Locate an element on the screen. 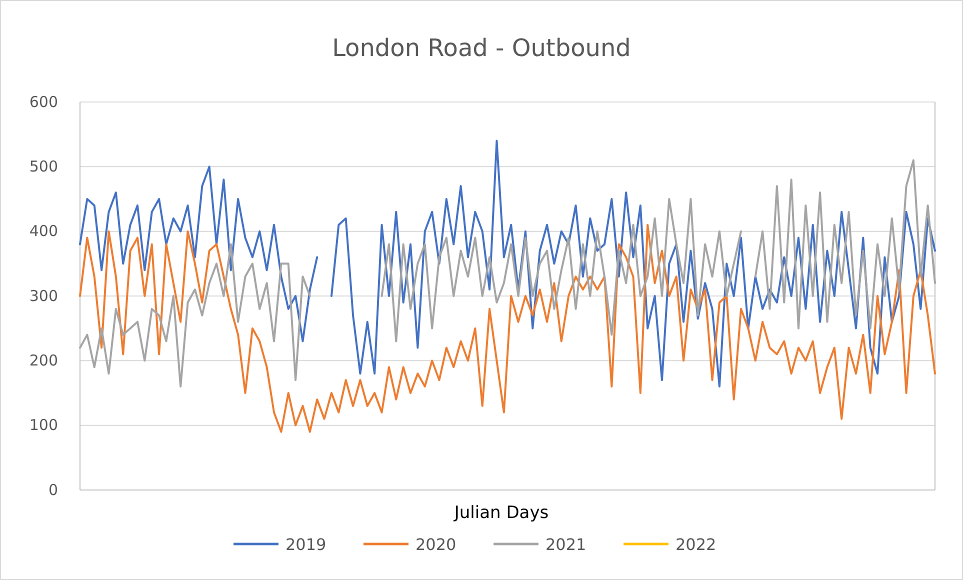 The height and width of the screenshot is (580, 963). legend-label: 2021 is located at coordinates (566, 544).